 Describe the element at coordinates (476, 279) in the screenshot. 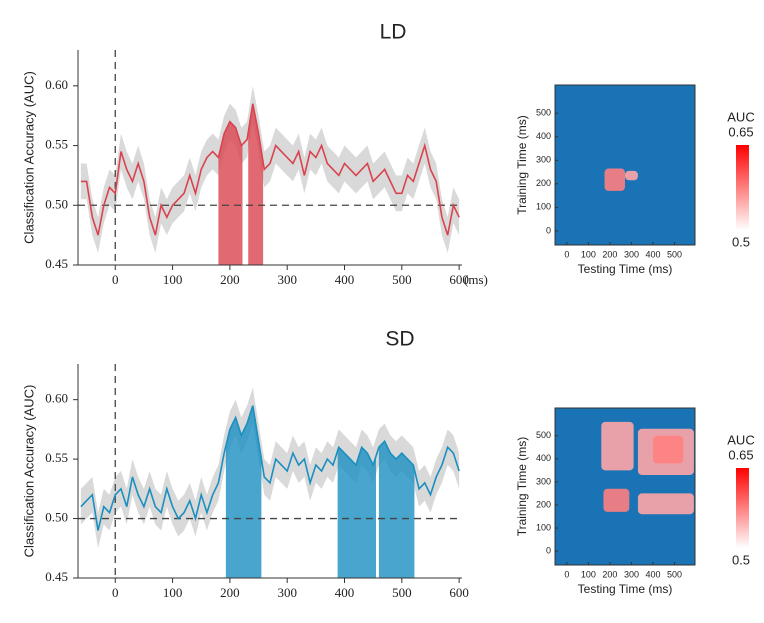

I see `x-unit: (ms)` at that location.